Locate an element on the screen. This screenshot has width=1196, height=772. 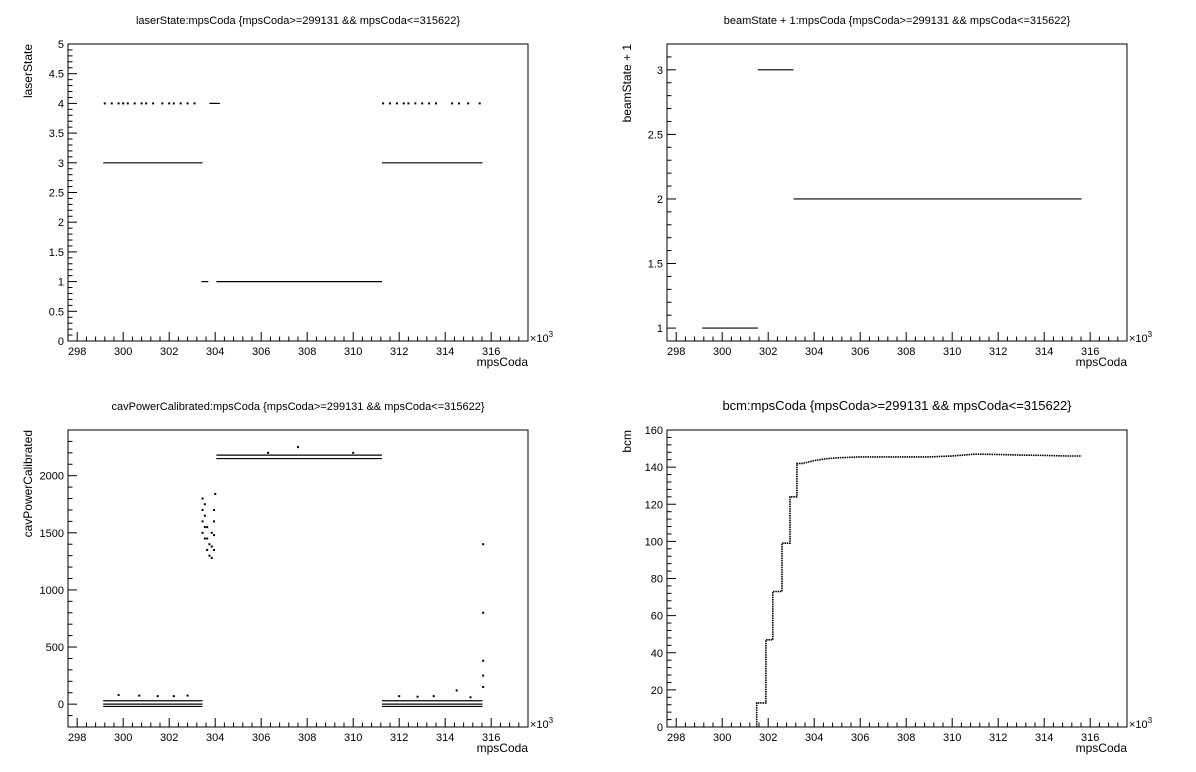
y-axis-label: cavPowerCalibrated is located at coordinates (28, 483).